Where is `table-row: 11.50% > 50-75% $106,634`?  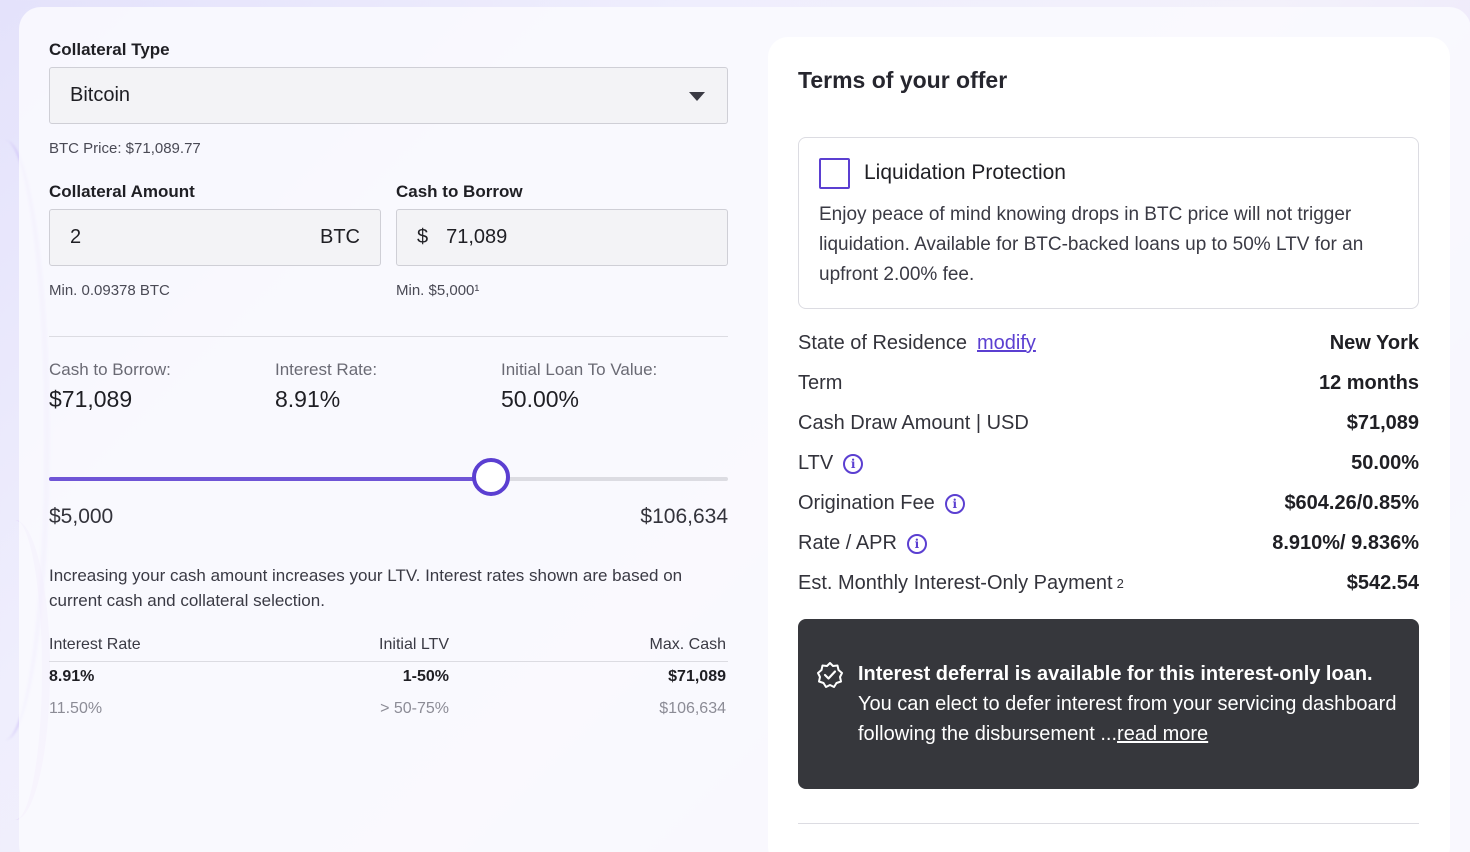
table-row: 11.50% > 50-75% $106,634 is located at coordinates (388, 710).